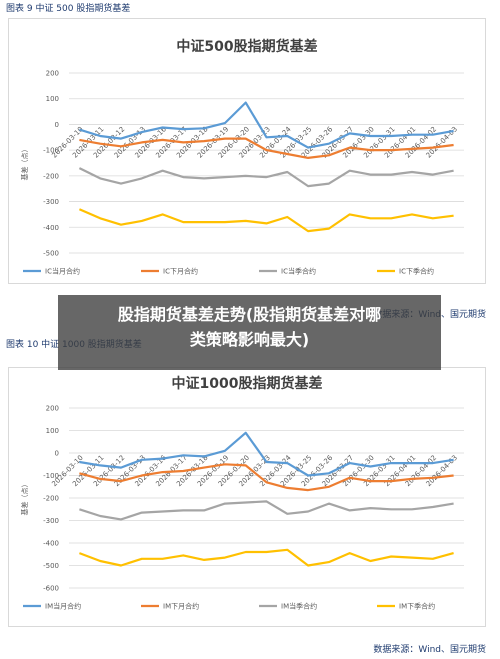 The image size is (500, 659). Describe the element at coordinates (417, 606) in the screenshot. I see `legend-label-4: IM下季合约` at that location.